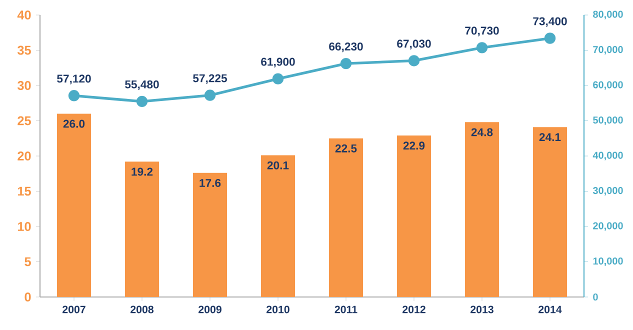 This screenshot has height=330, width=633. What do you see at coordinates (595, 297) in the screenshot?
I see `y2-tick-label: 0` at bounding box center [595, 297].